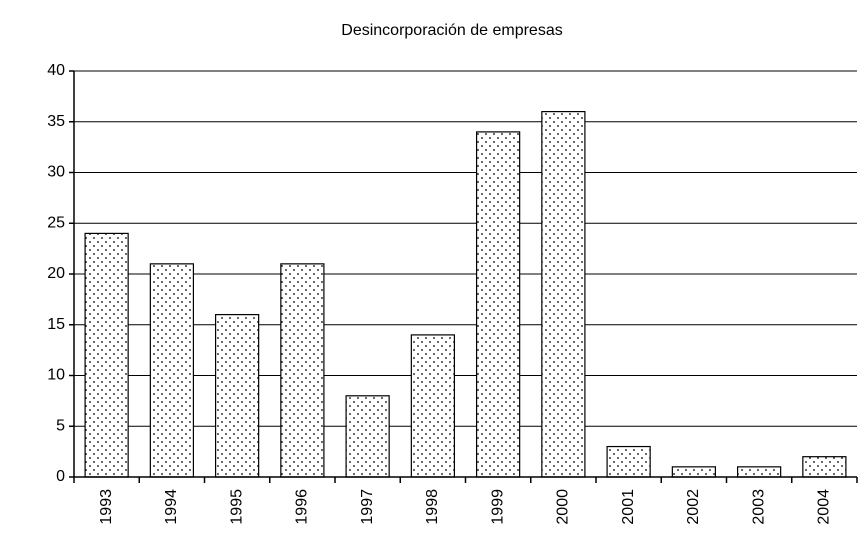 The height and width of the screenshot is (545, 861). What do you see at coordinates (432, 507) in the screenshot?
I see `x-tick-label: 1998` at bounding box center [432, 507].